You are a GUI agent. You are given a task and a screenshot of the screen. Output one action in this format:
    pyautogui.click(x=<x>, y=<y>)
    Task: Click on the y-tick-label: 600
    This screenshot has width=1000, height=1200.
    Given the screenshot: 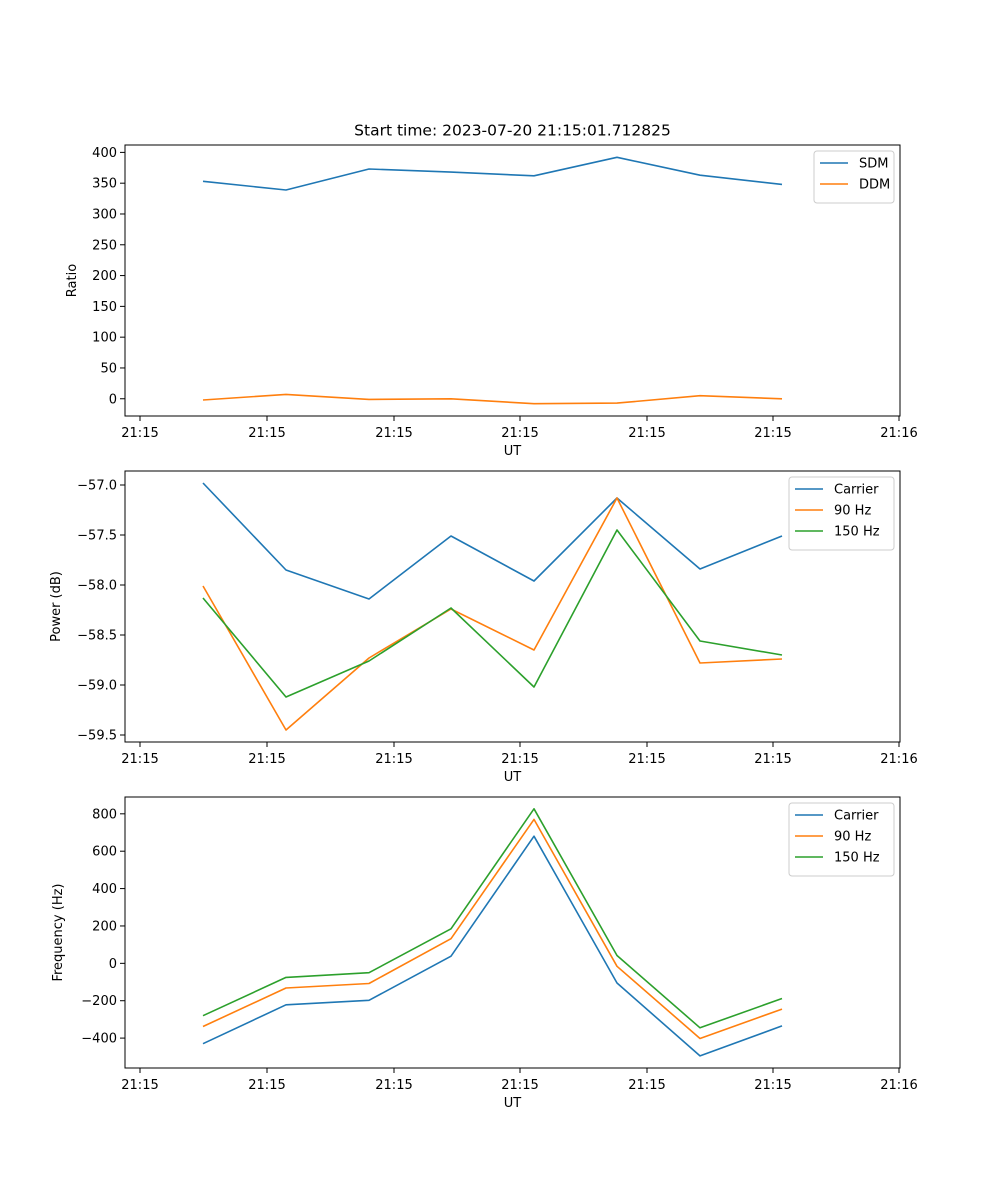 What is the action you would take?
    pyautogui.click(x=104, y=852)
    